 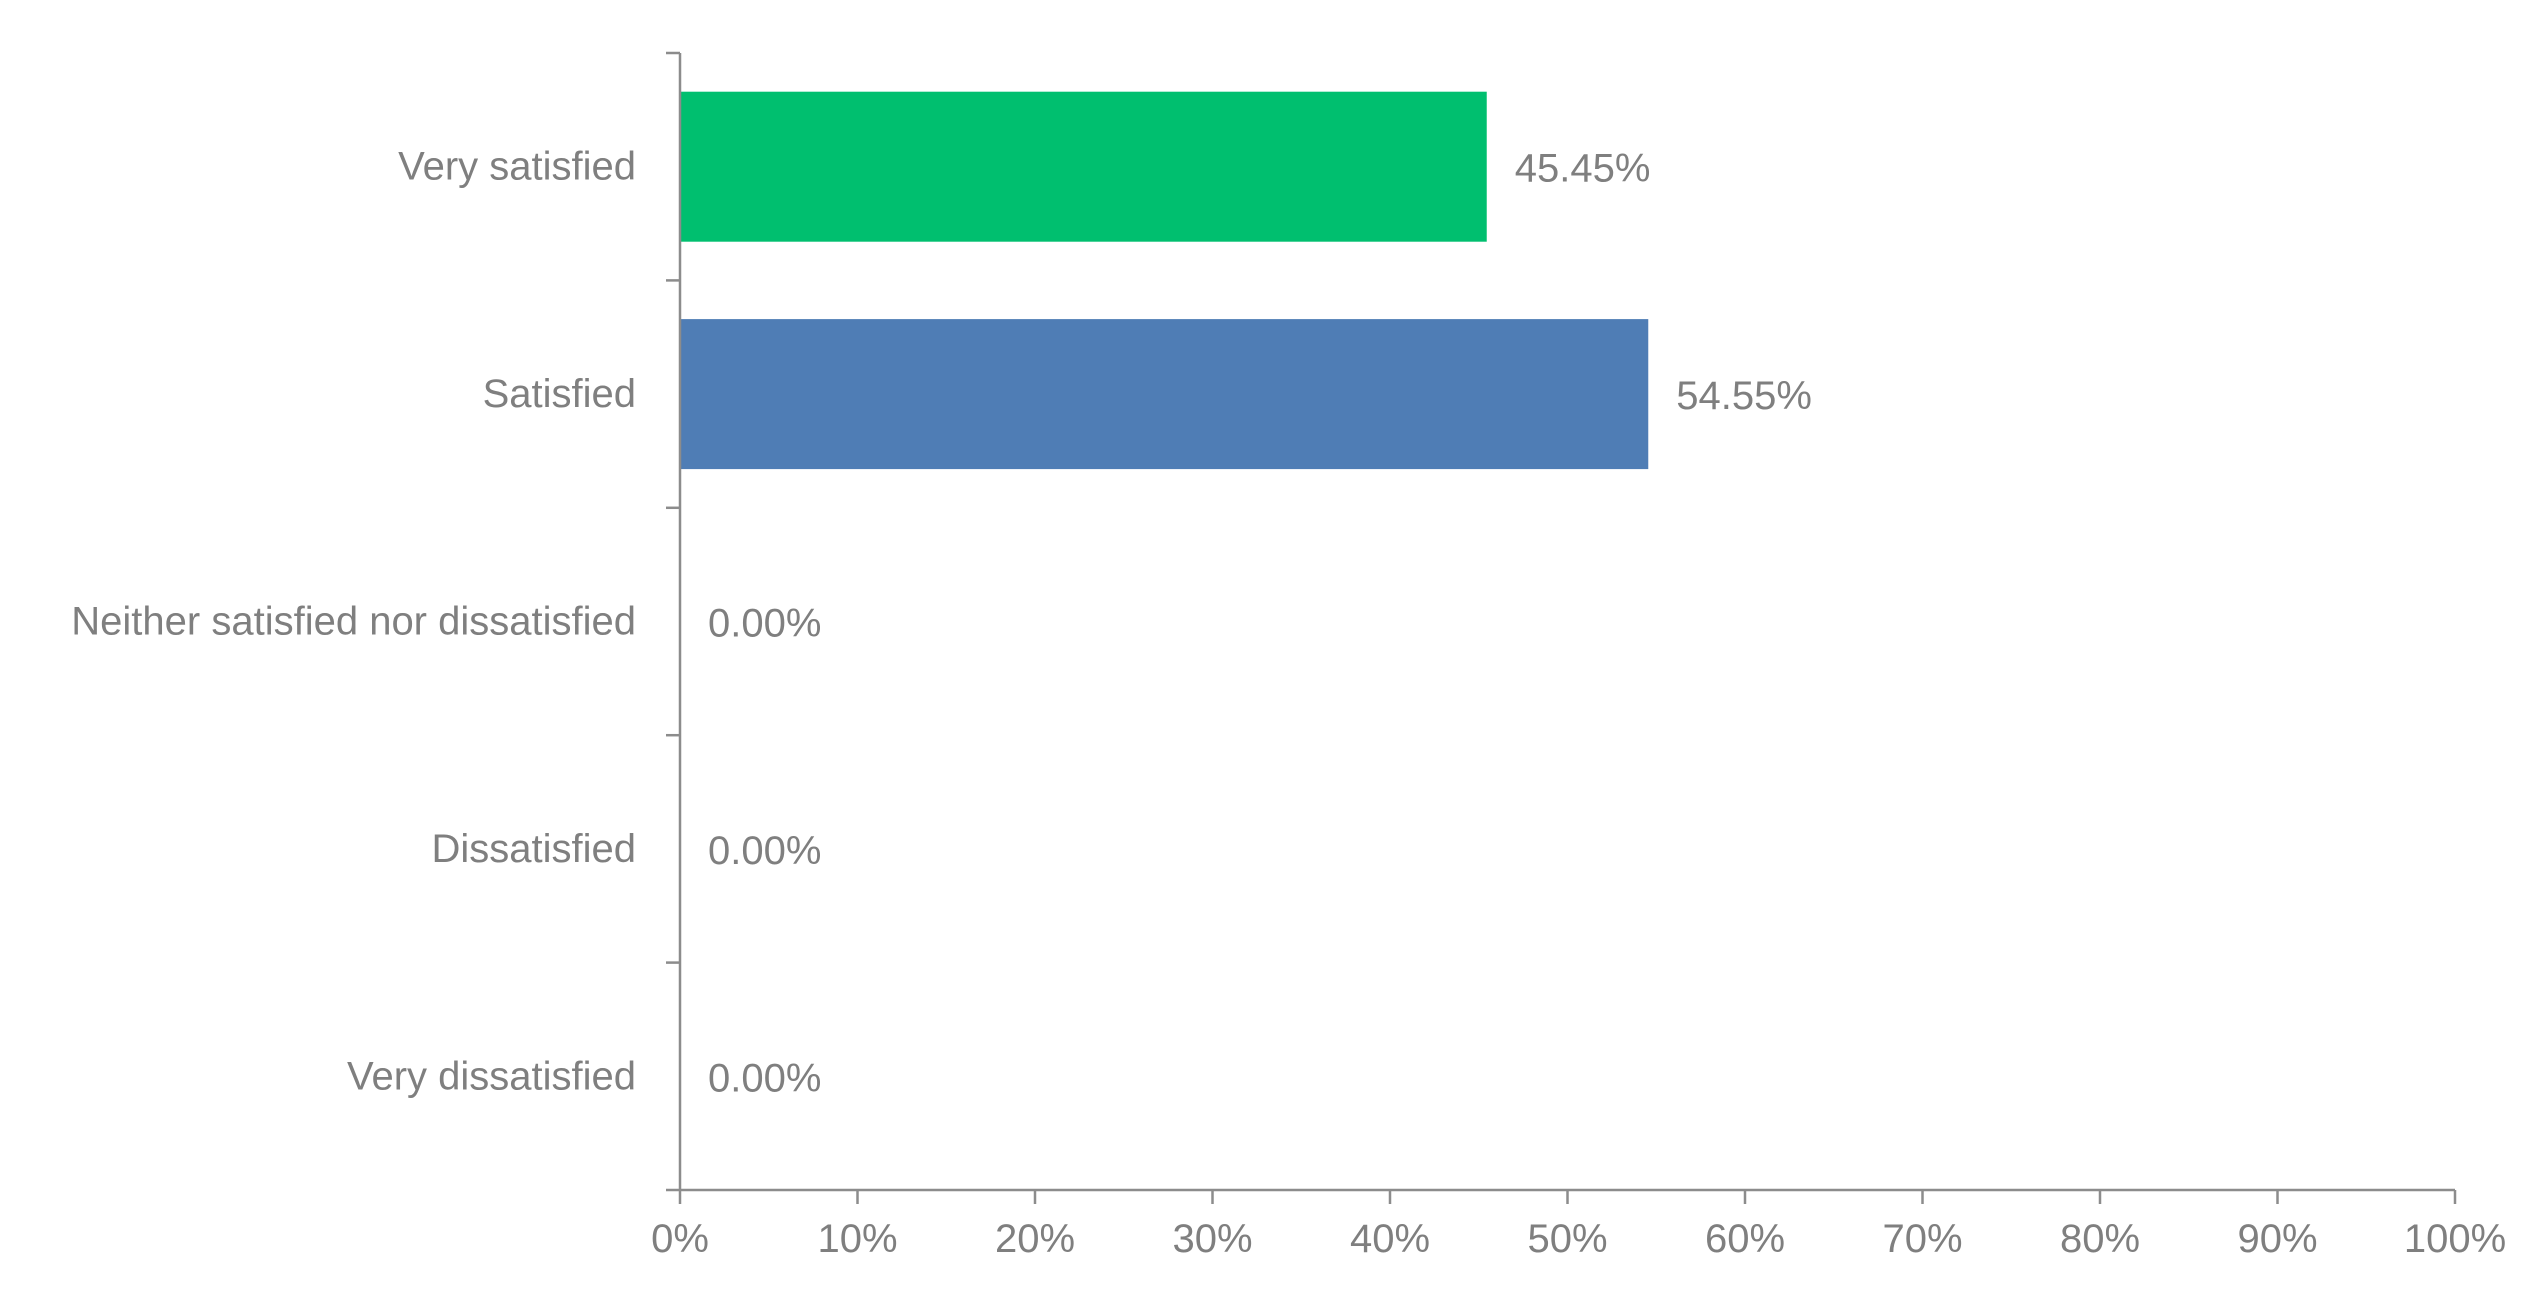 What do you see at coordinates (2455, 1239) in the screenshot?
I see `x-tick-label-10: 100%` at bounding box center [2455, 1239].